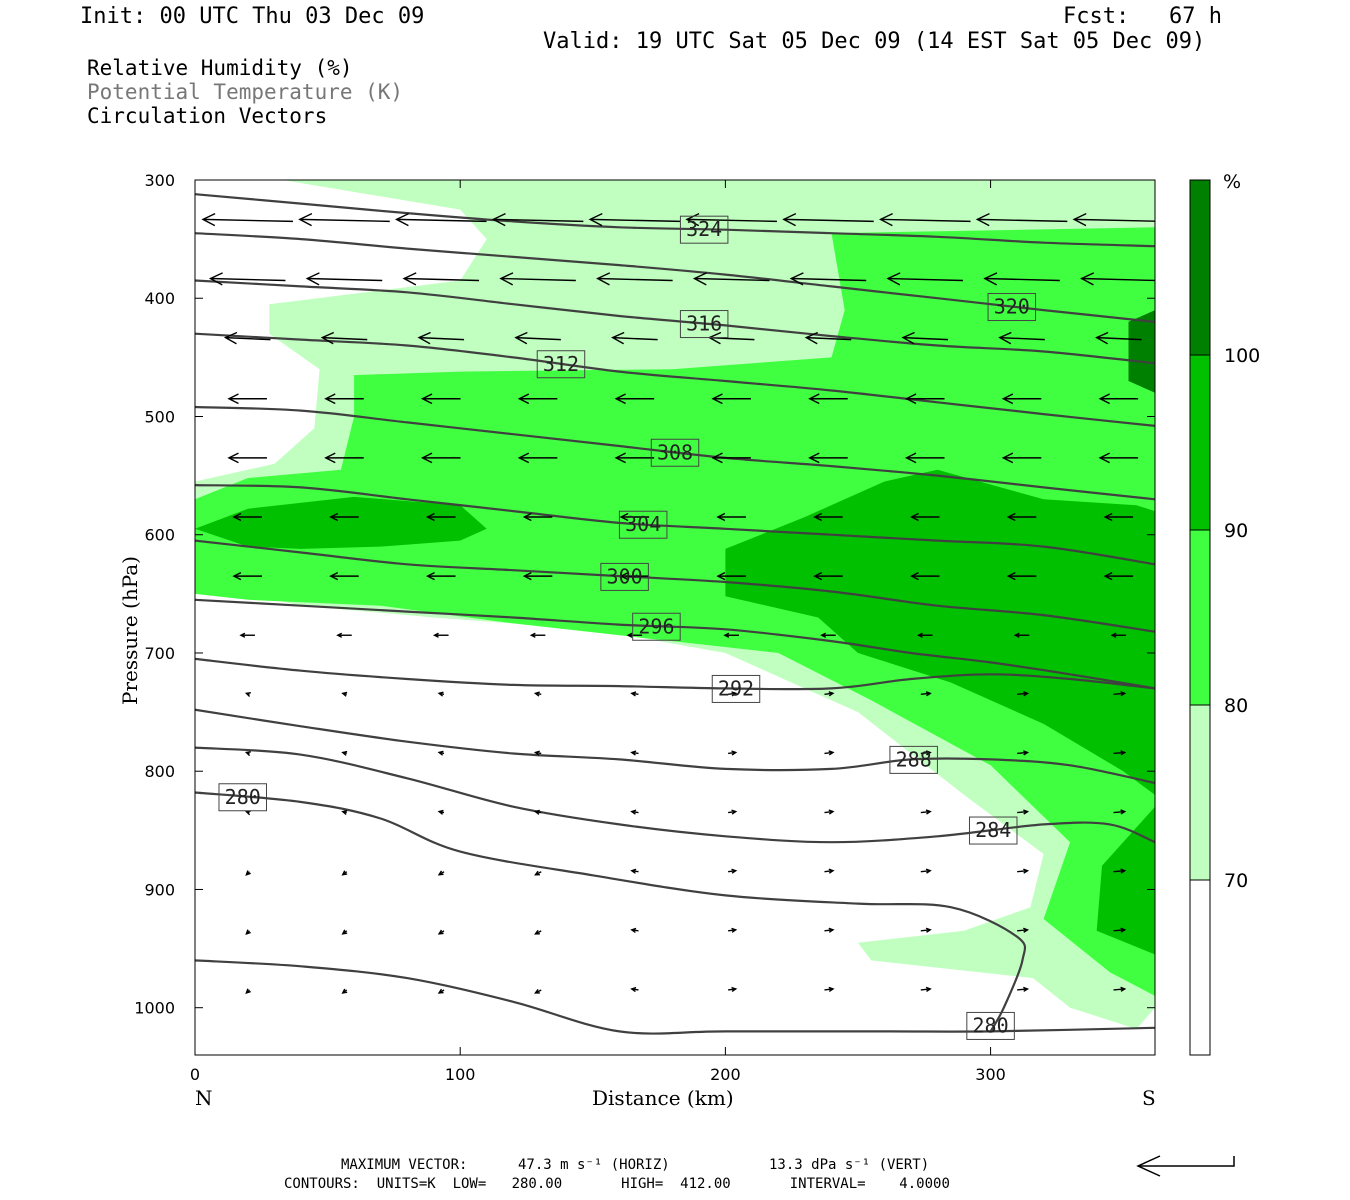  I want to click on colorbar-level-label: 90, so click(1236, 531).